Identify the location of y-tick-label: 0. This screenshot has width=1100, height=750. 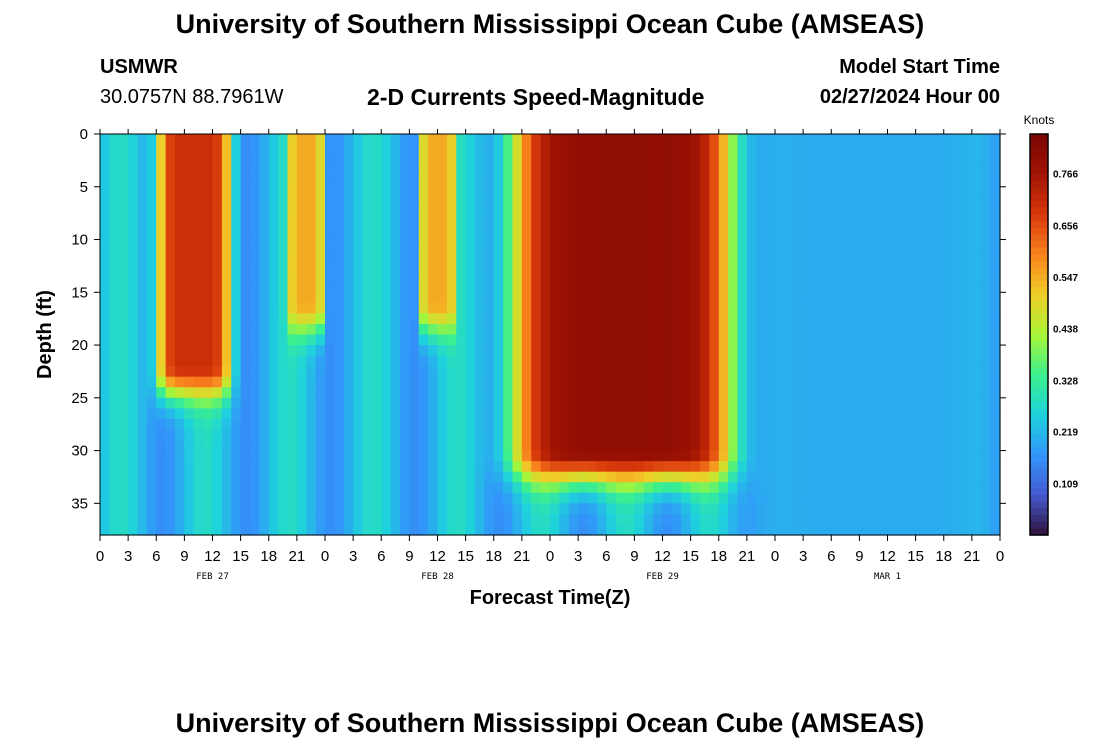
(84, 134).